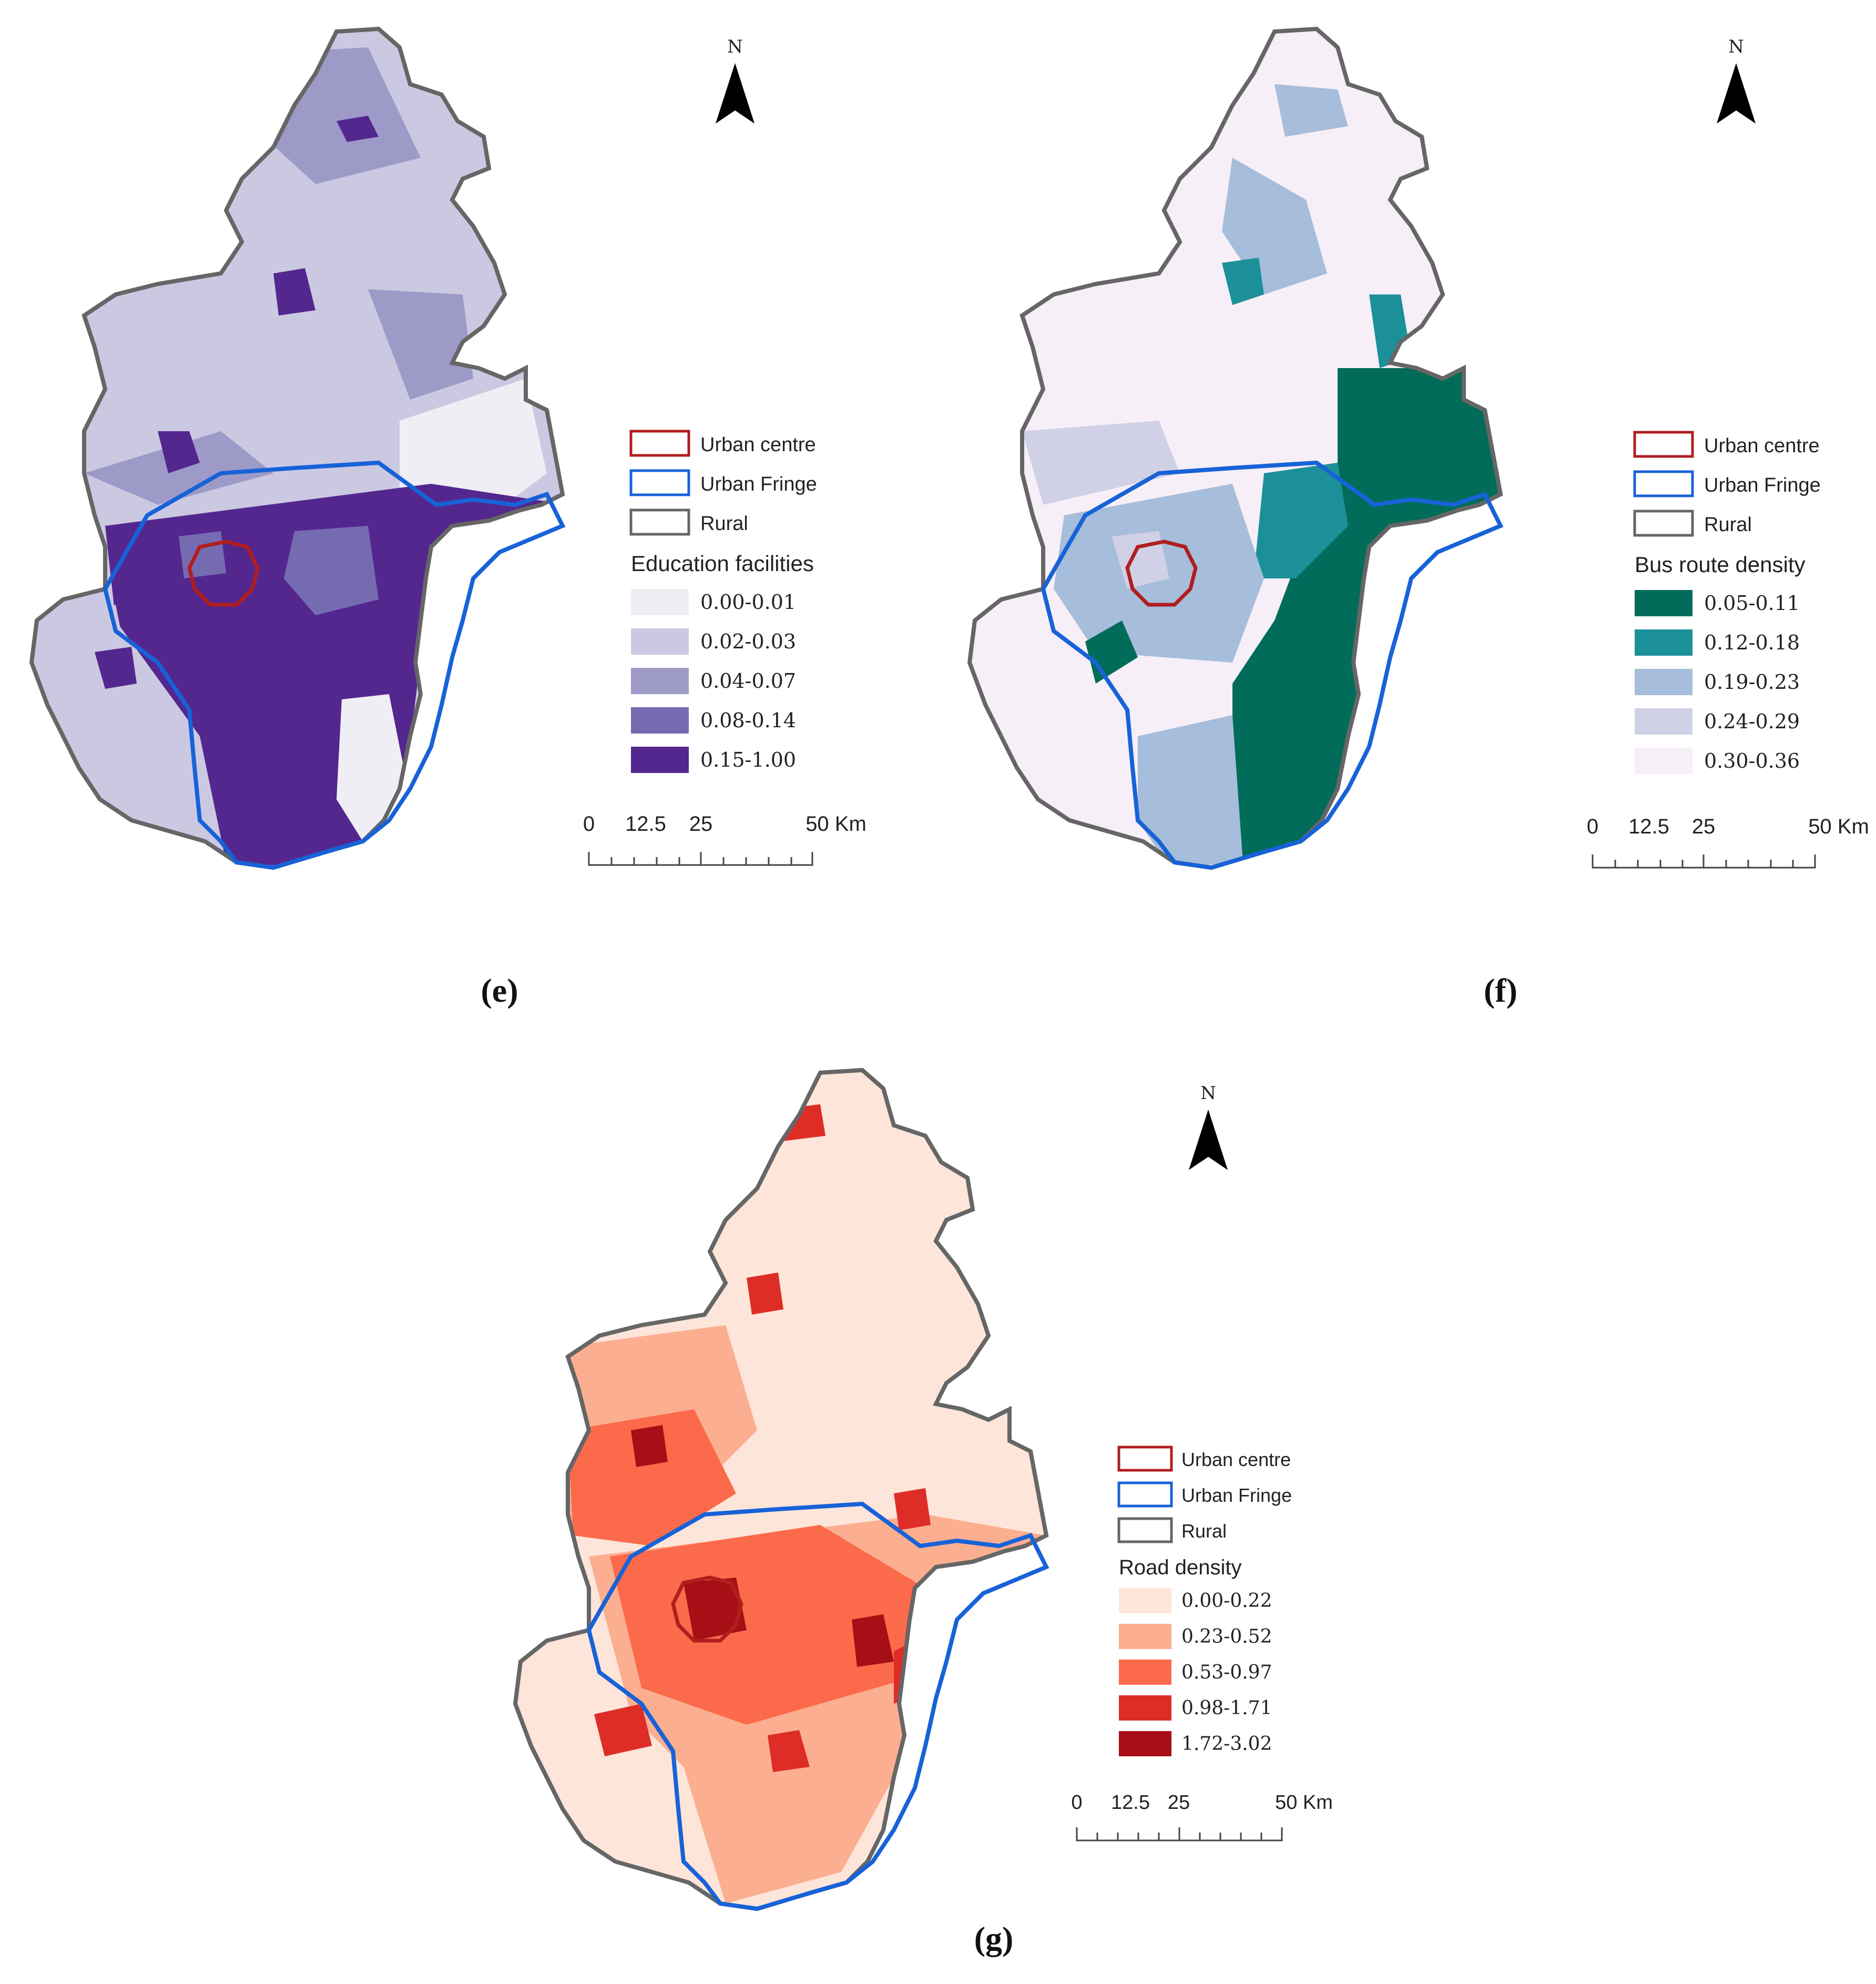  What do you see at coordinates (652, 1477) in the screenshot?
I see `region-northwest-mid` at bounding box center [652, 1477].